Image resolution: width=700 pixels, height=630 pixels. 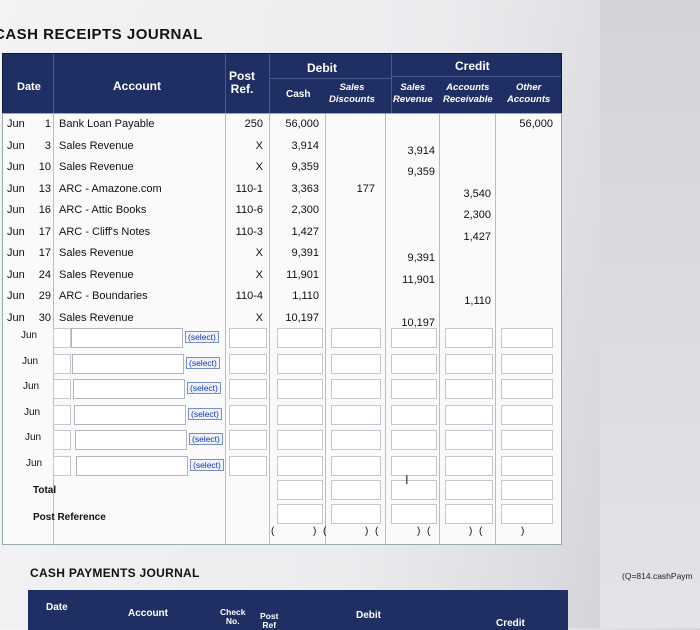 What do you see at coordinates (269, 616) in the screenshot?
I see `payments-header-post-line1: Post` at bounding box center [269, 616].